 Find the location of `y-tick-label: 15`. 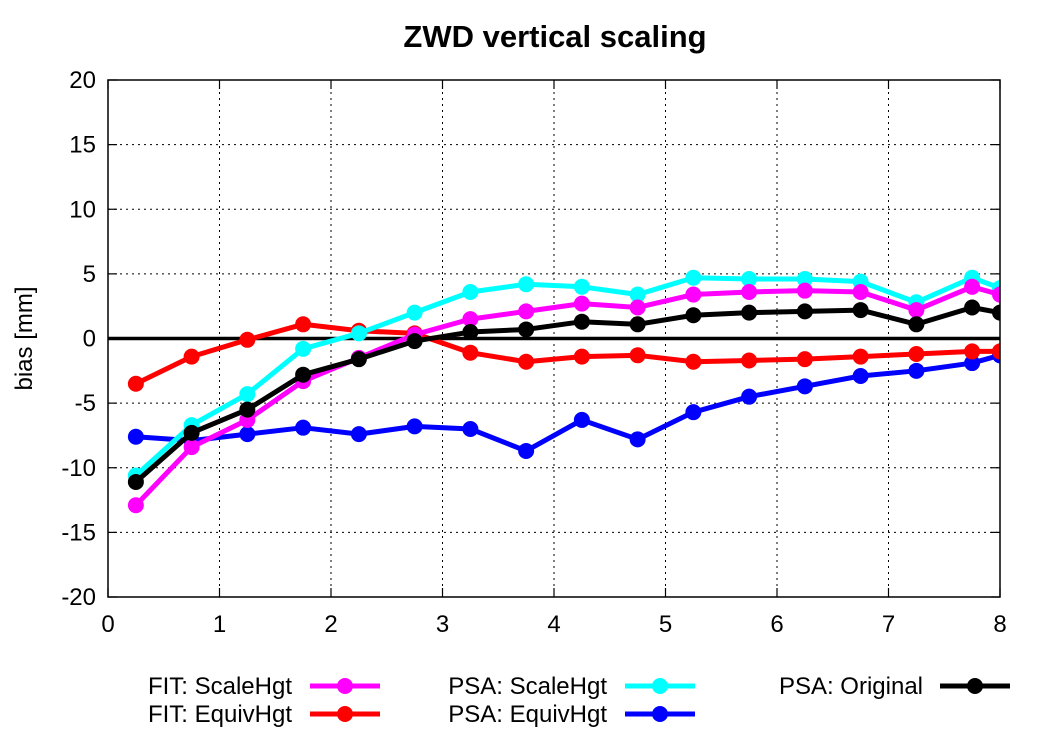

y-tick-label: 15 is located at coordinates (82, 145).